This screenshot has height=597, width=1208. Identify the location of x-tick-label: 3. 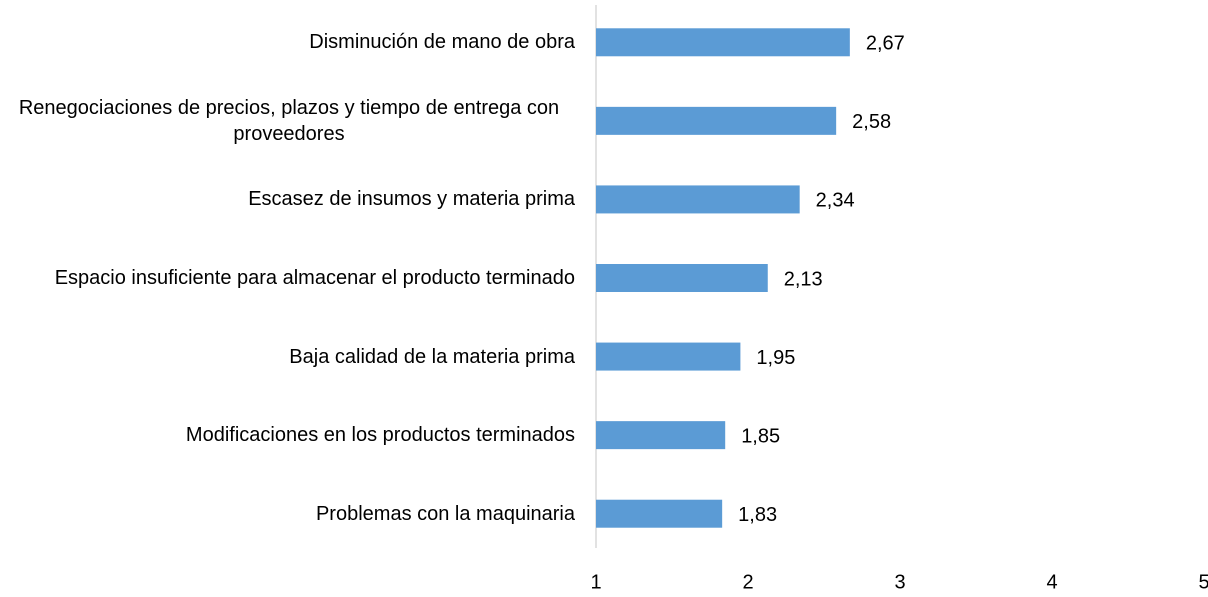
(899, 582).